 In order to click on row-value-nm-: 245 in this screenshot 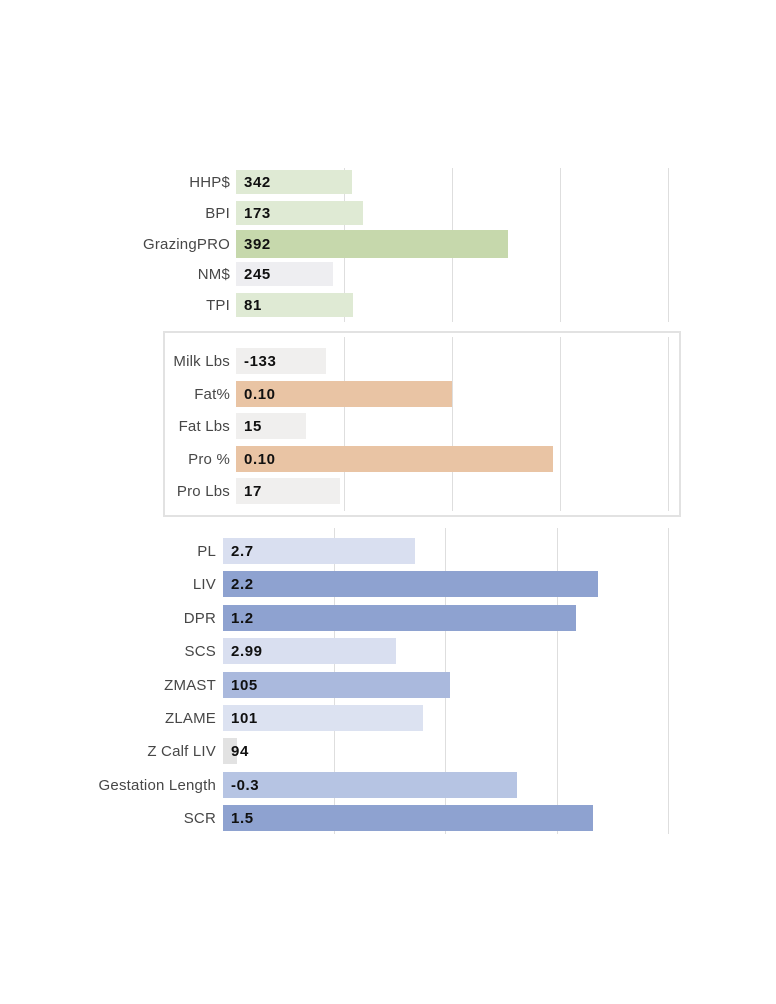, I will do `click(257, 274)`.